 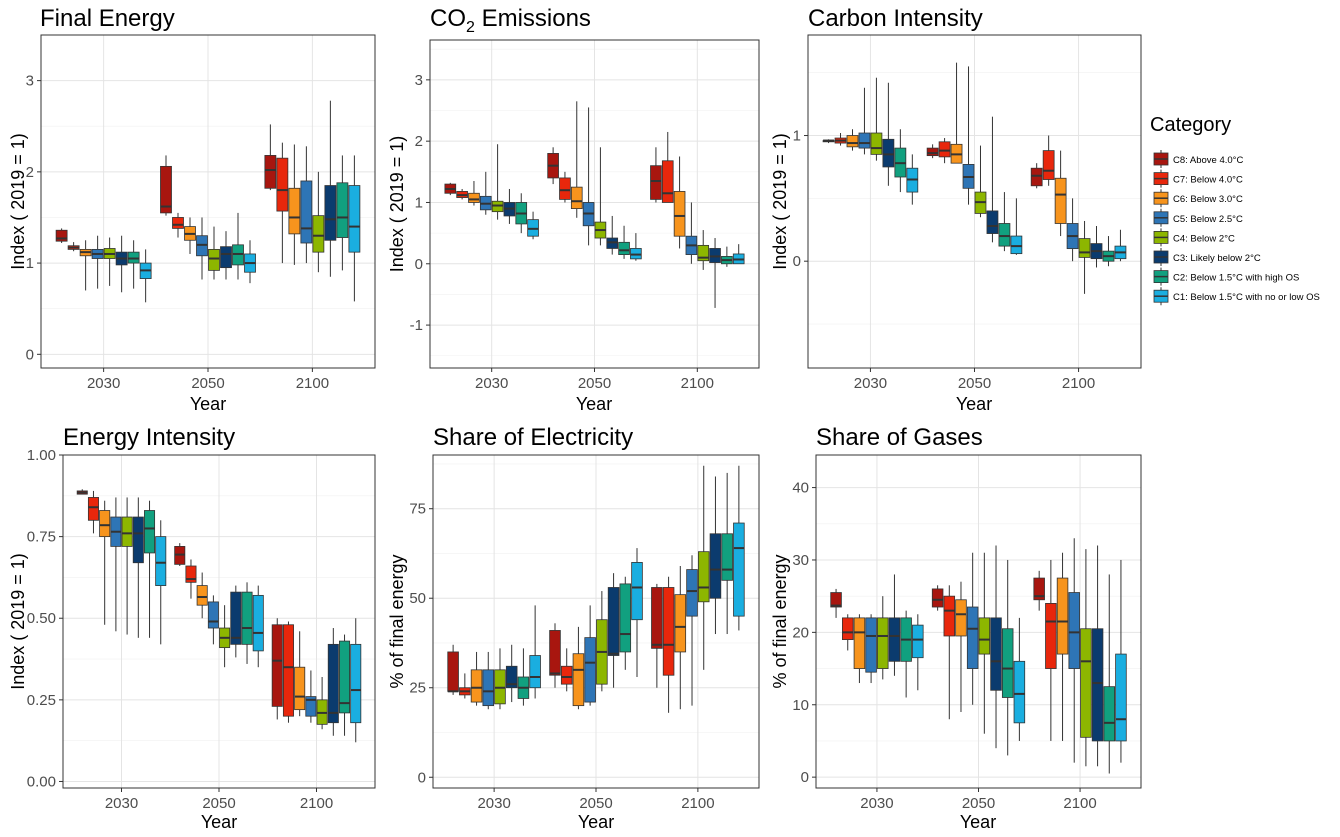 What do you see at coordinates (417, 688) in the screenshot?
I see `y-tick-label: 25` at bounding box center [417, 688].